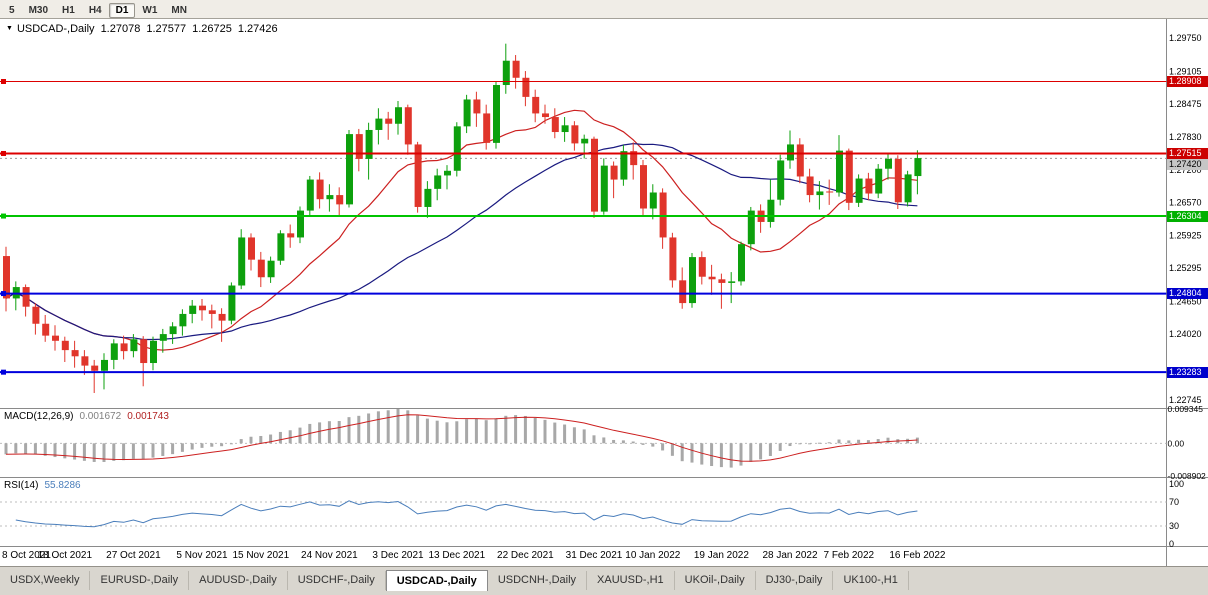 The height and width of the screenshot is (595, 1208). What do you see at coordinates (871, 580) in the screenshot?
I see `tab-uk100-h1: UK100-,H1` at bounding box center [871, 580].